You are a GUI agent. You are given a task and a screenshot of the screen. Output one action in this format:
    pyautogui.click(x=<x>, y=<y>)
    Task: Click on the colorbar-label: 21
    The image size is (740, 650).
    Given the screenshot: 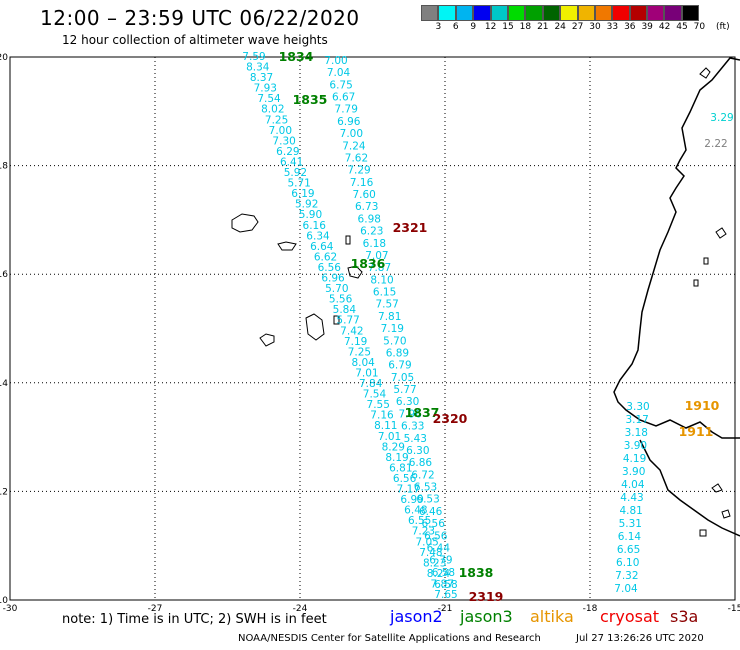 What is the action you would take?
    pyautogui.click(x=543, y=27)
    